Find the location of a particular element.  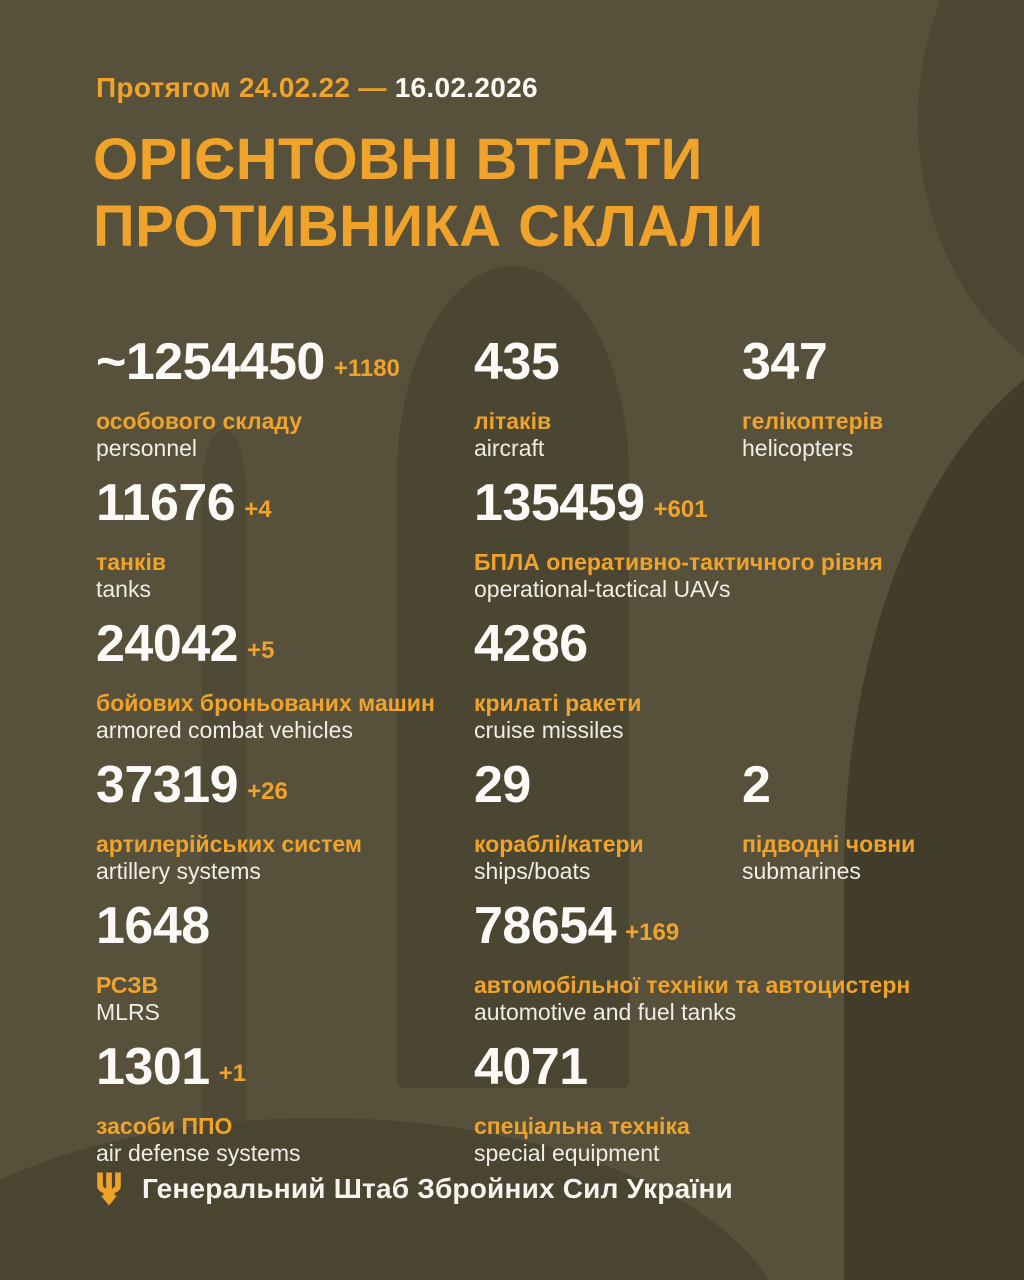

date-range-prefix: Протягом 24.02.22 — is located at coordinates (241, 87).